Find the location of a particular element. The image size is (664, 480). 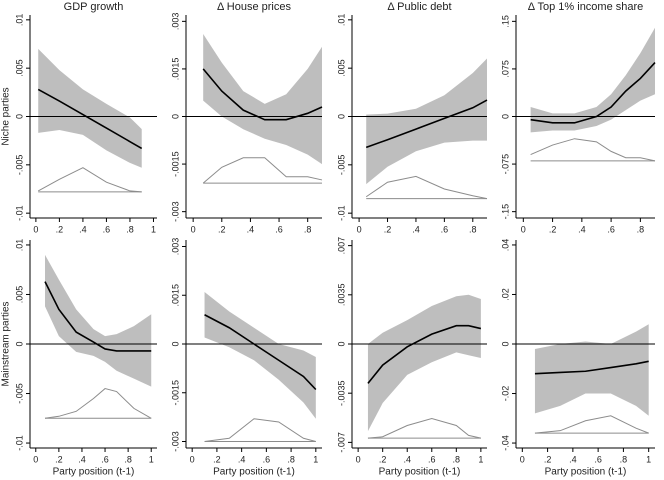

y-tick-label: .0035 is located at coordinates (341, 295).